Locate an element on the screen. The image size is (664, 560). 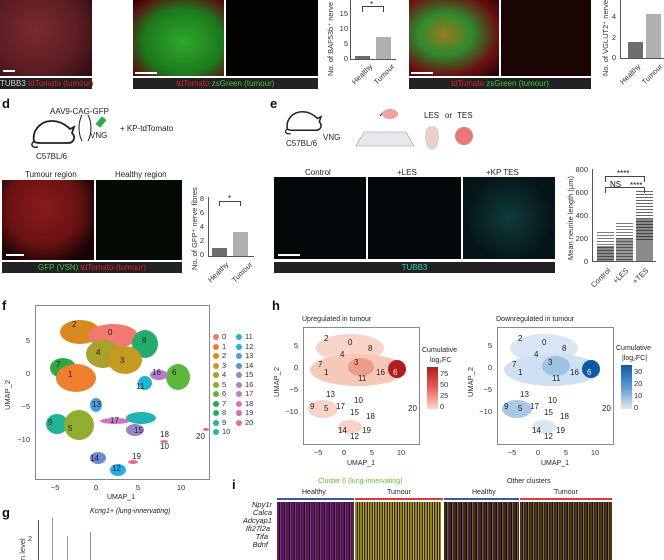
ytick: 4 is located at coordinates (613, 16).